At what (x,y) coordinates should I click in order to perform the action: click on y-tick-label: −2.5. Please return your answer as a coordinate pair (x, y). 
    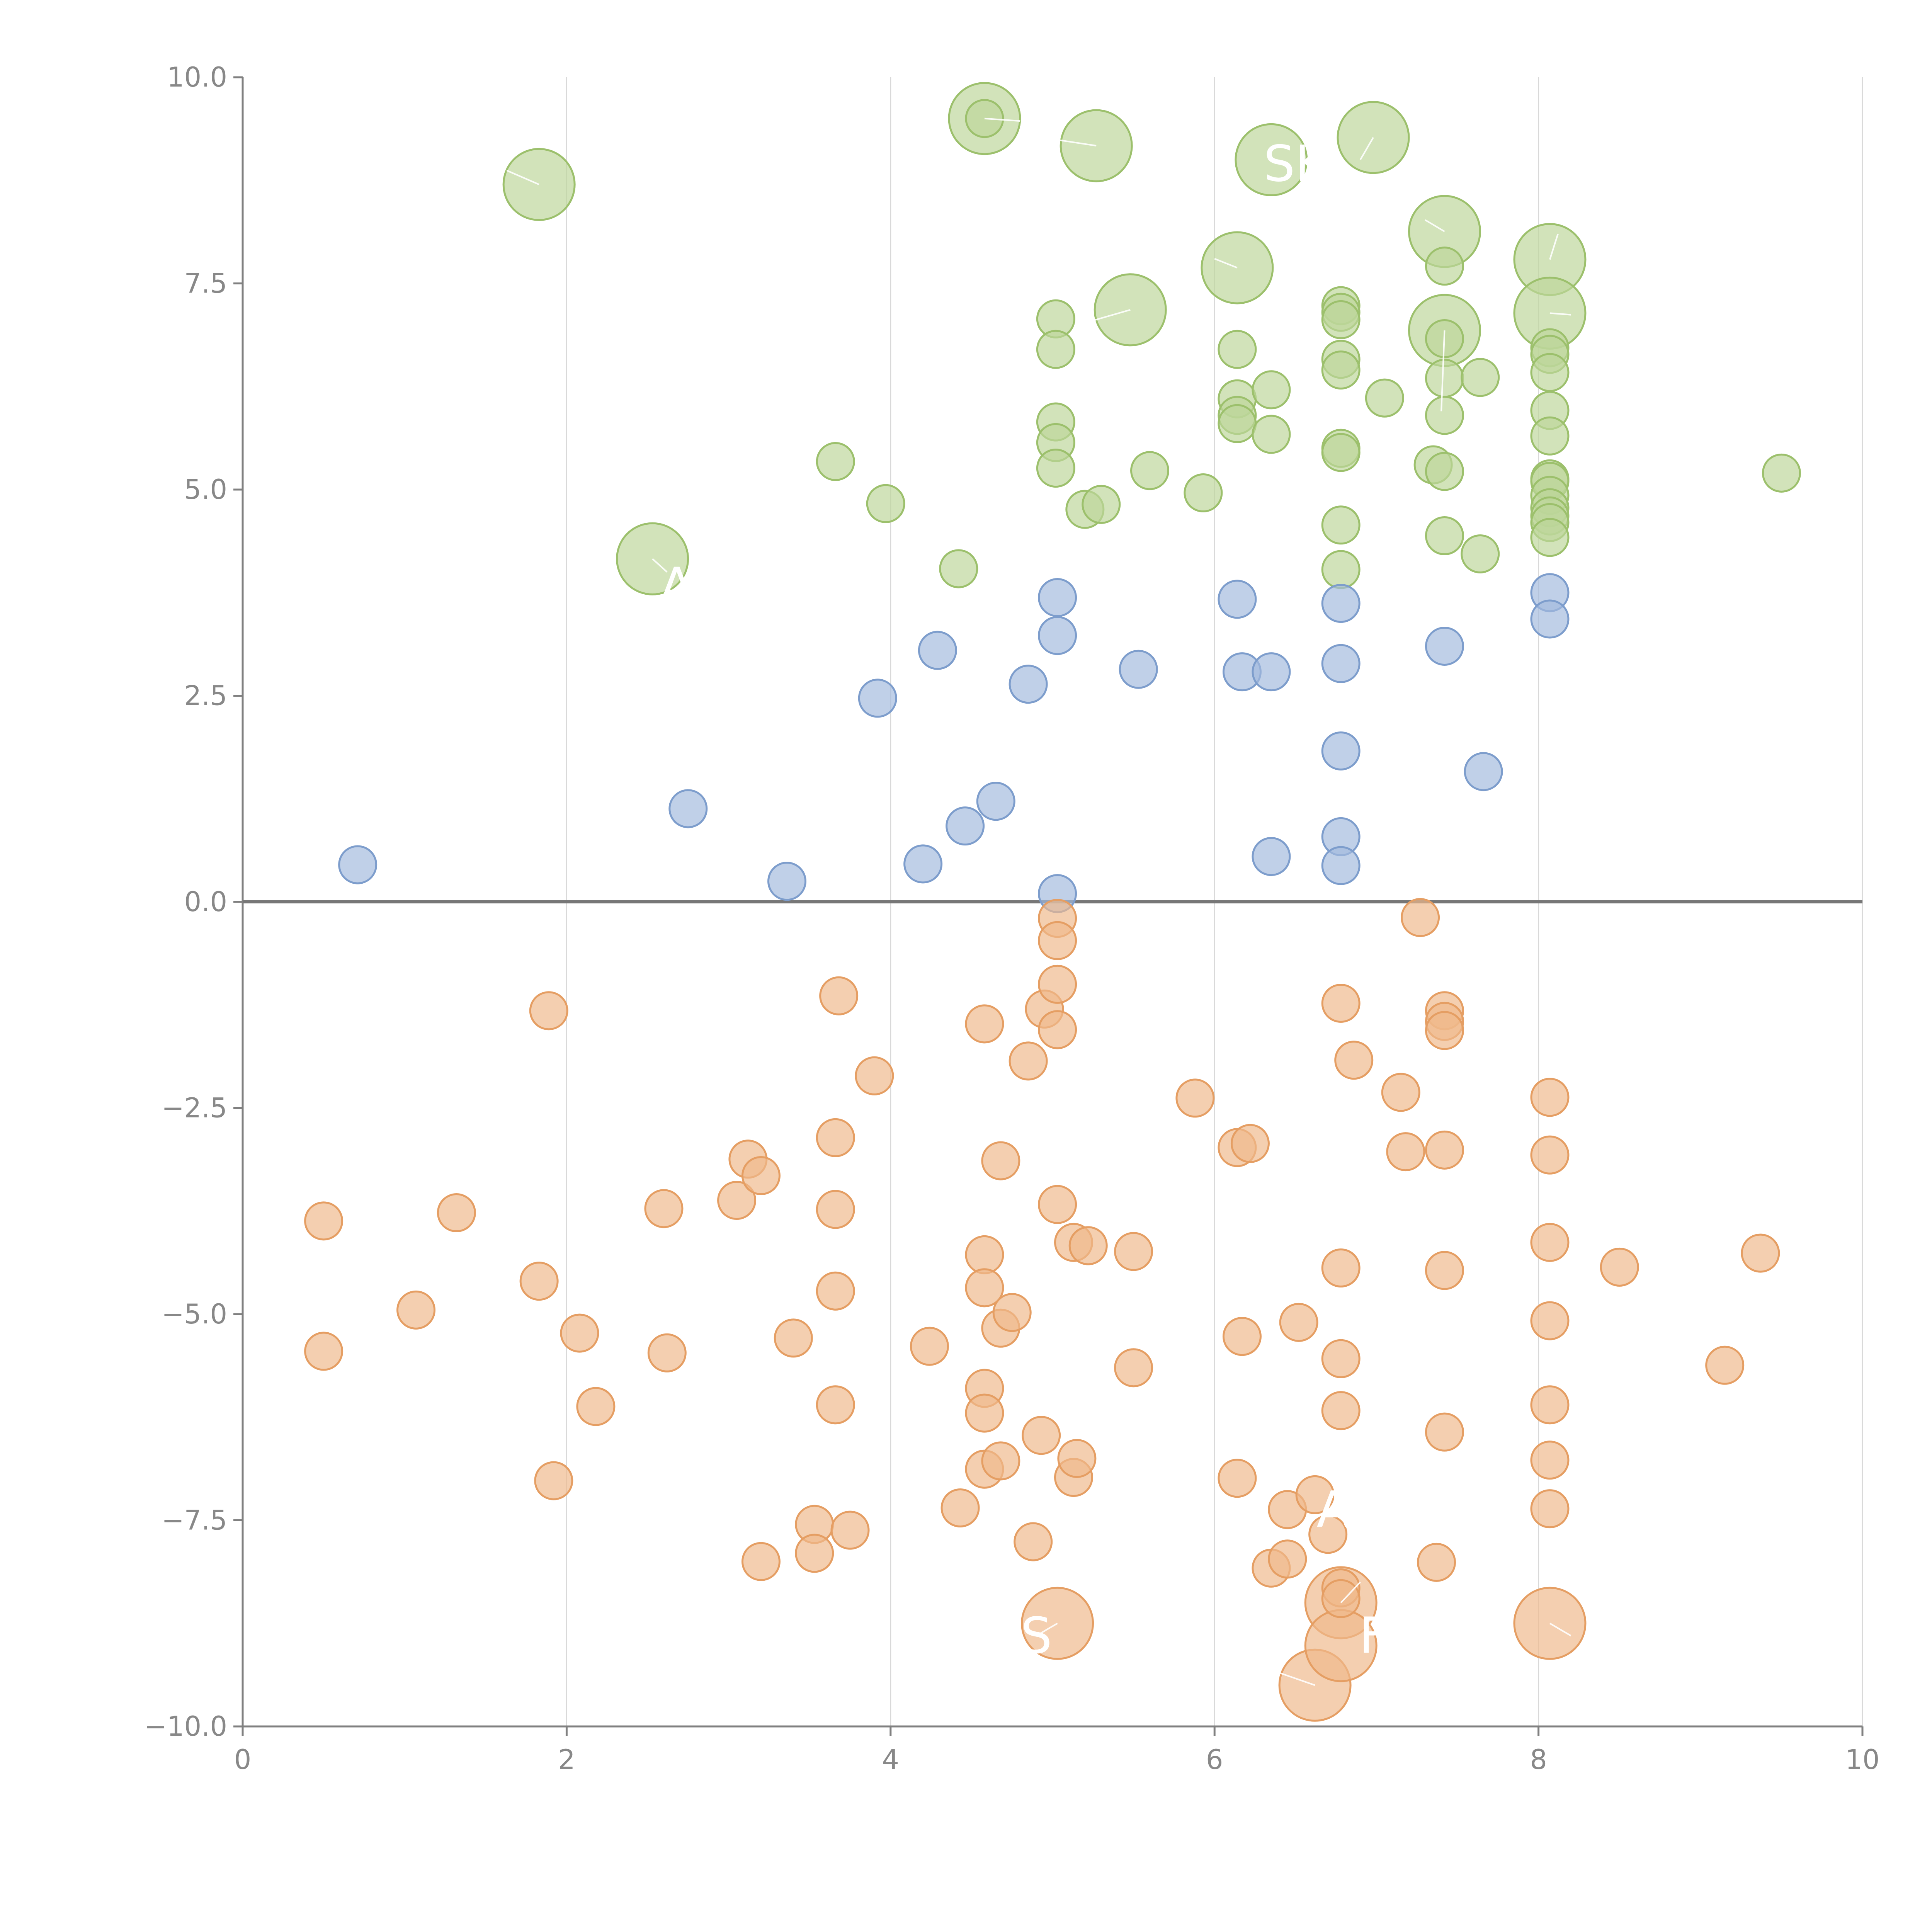
    Looking at the image, I should click on (194, 1108).